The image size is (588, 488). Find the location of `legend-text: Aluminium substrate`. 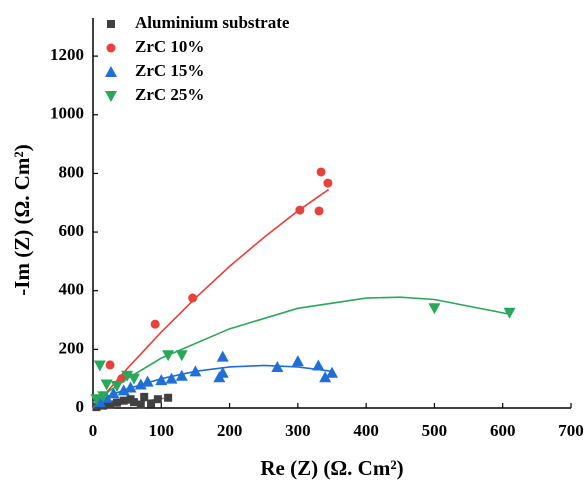

legend-text: Aluminium substrate is located at coordinates (212, 22).